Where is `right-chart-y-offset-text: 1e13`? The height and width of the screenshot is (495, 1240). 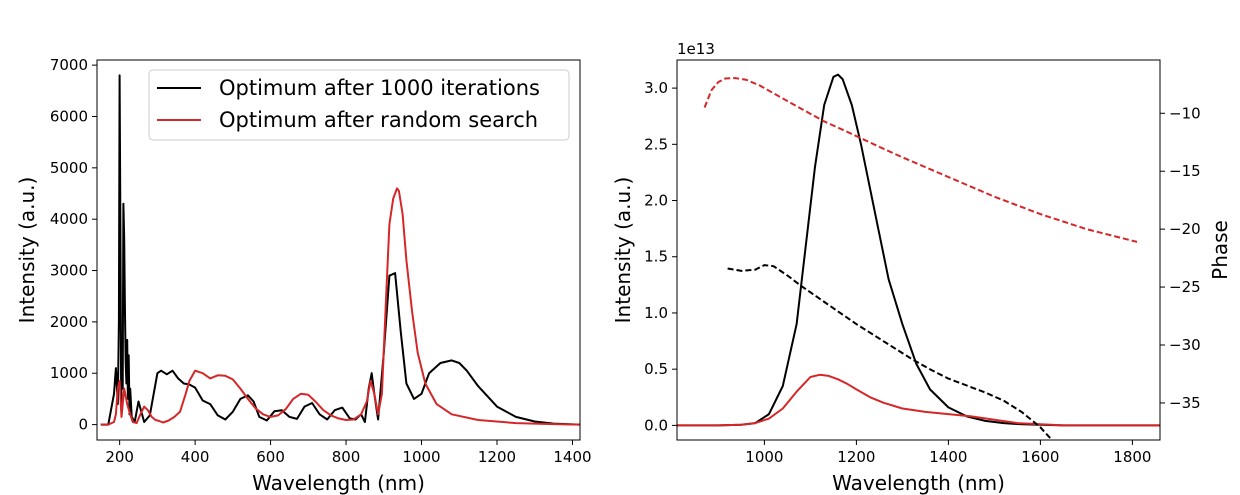
right-chart-y-offset-text: 1e13 is located at coordinates (696, 49).